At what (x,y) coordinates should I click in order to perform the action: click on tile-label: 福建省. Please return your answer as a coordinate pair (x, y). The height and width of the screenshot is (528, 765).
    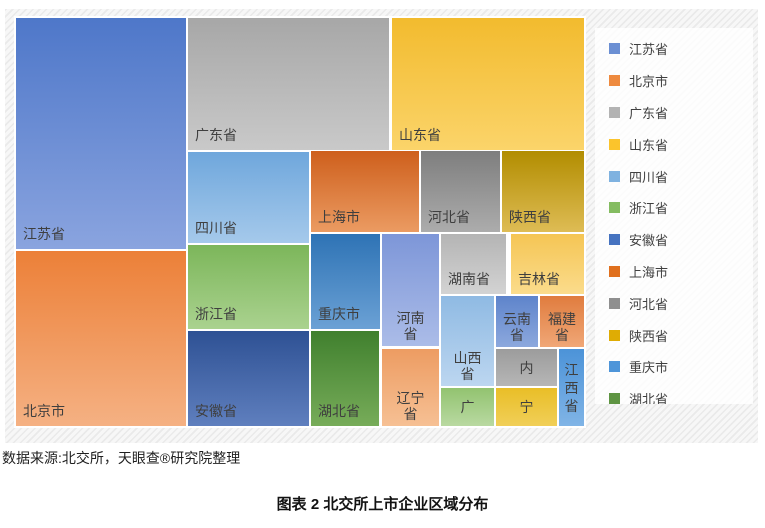
    Looking at the image, I should click on (562, 327).